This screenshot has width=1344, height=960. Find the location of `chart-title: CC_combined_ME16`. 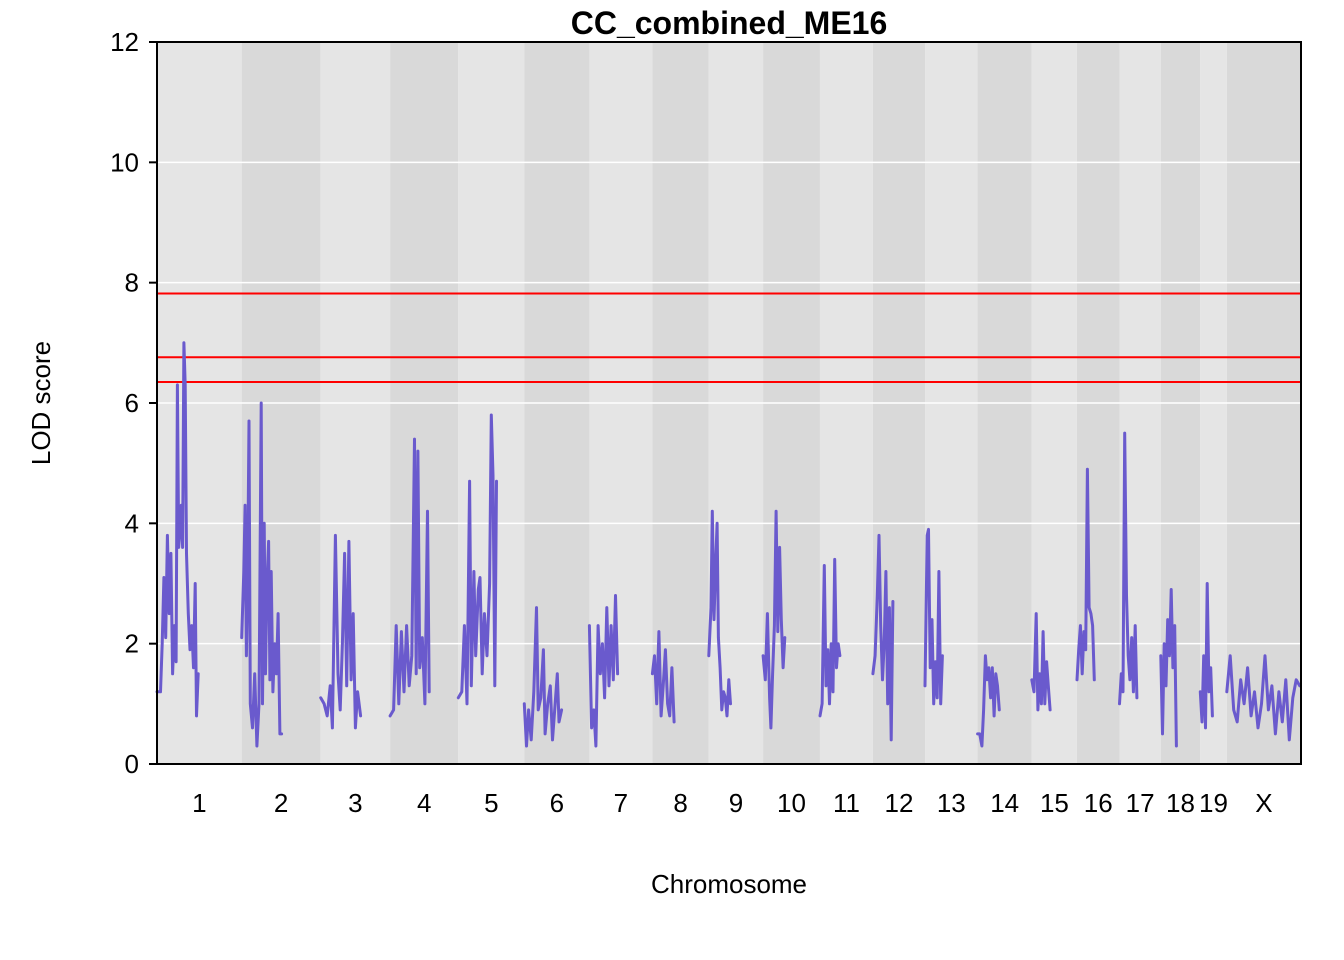

chart-title: CC_combined_ME16 is located at coordinates (729, 23).